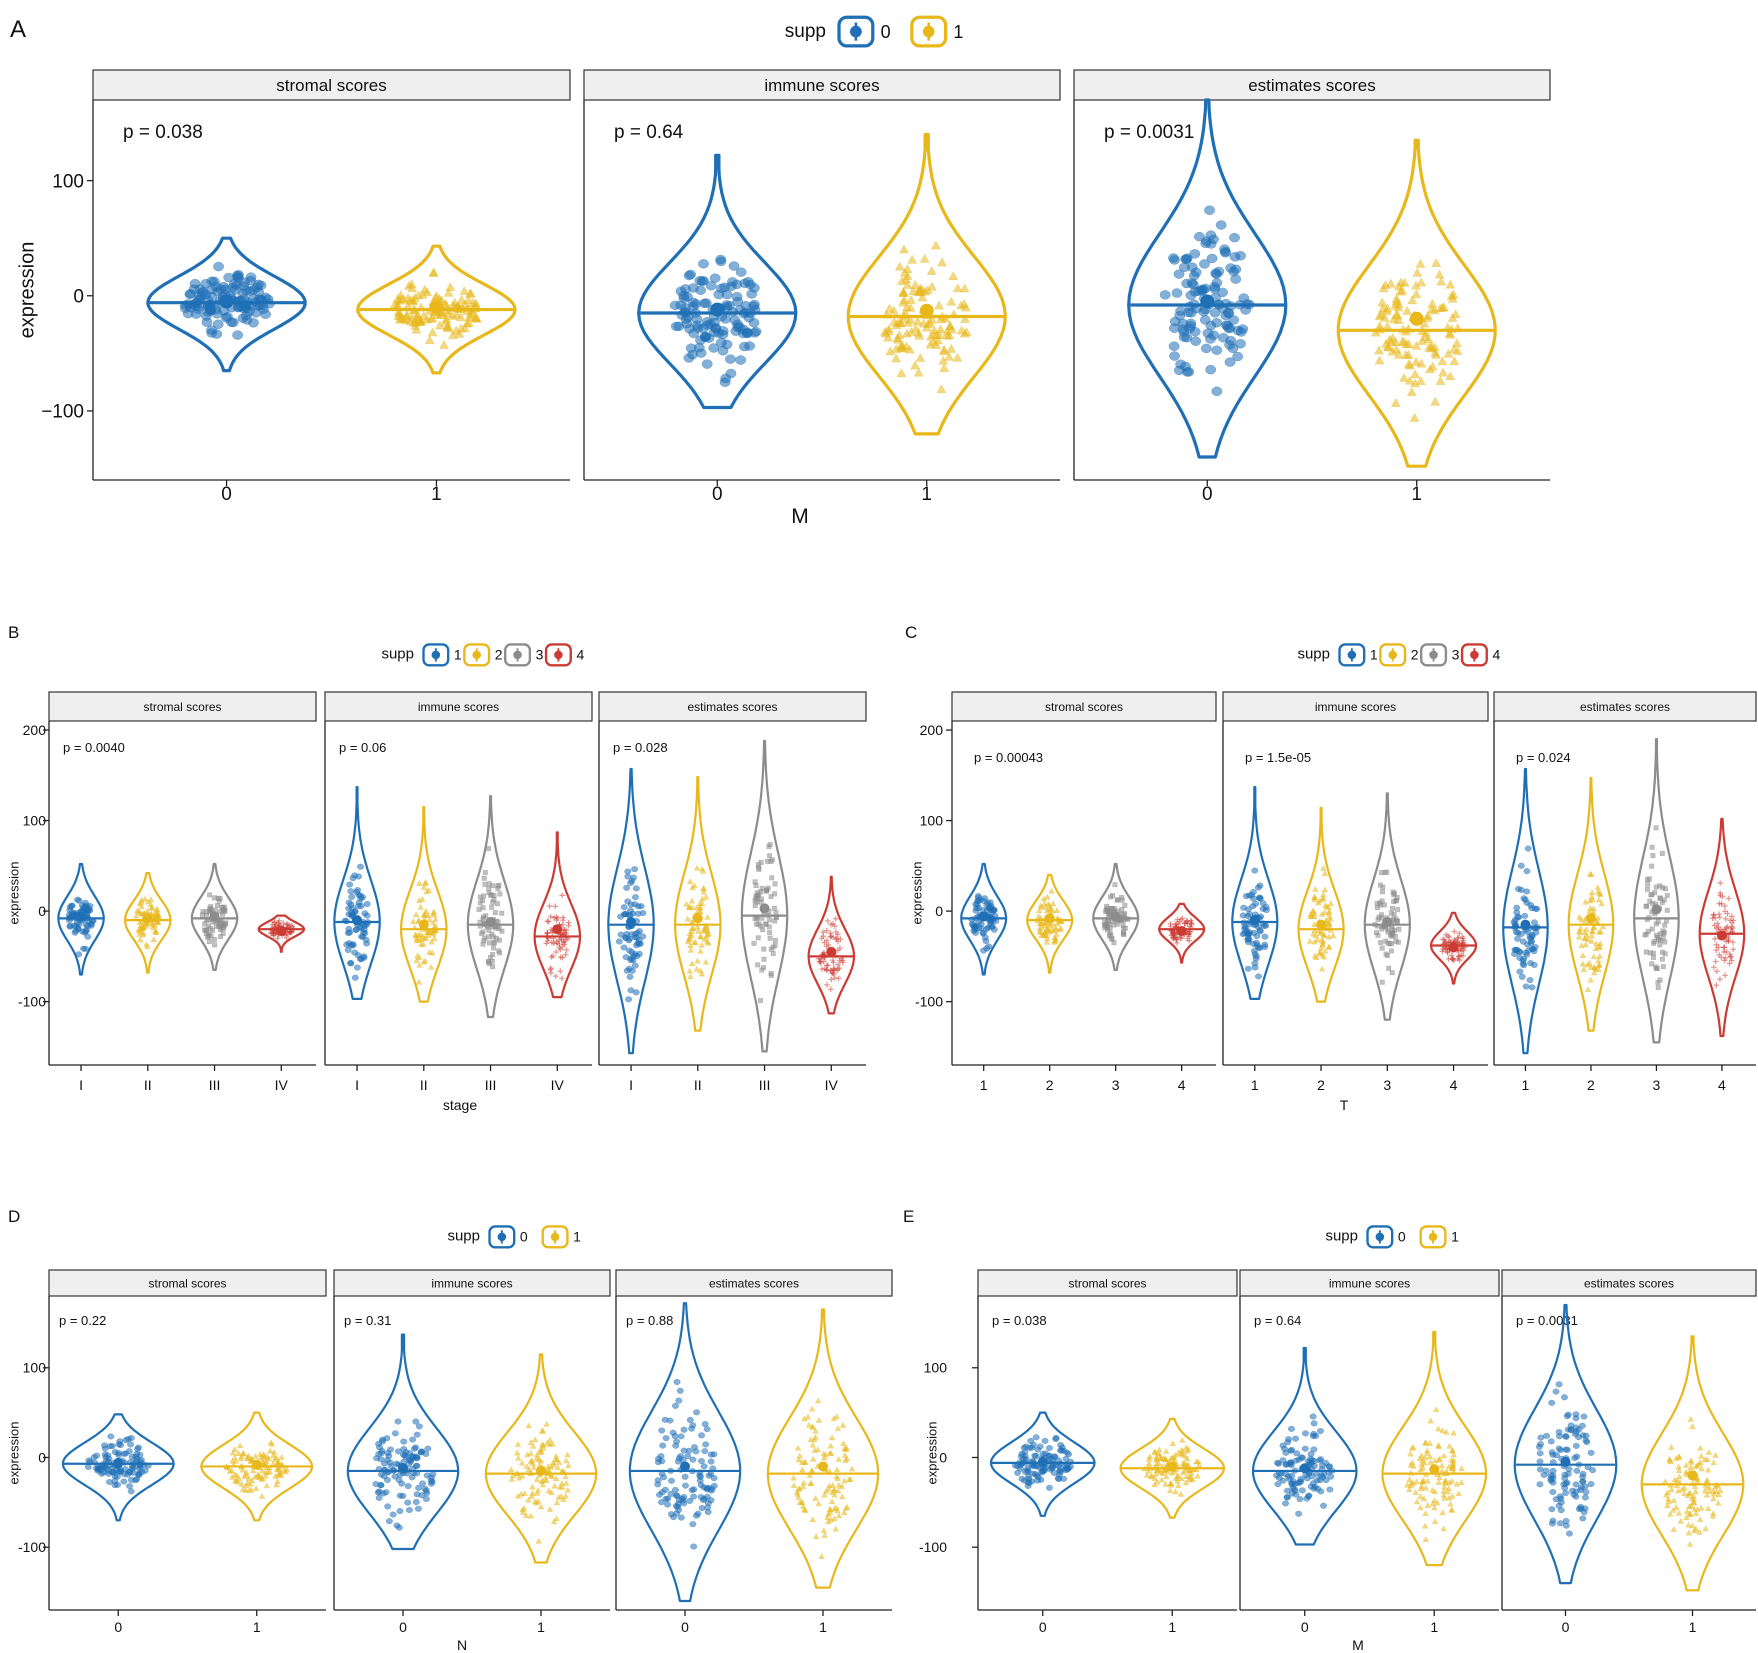 The image size is (1758, 1653). I want to click on legend-key-dot, so click(1433, 655).